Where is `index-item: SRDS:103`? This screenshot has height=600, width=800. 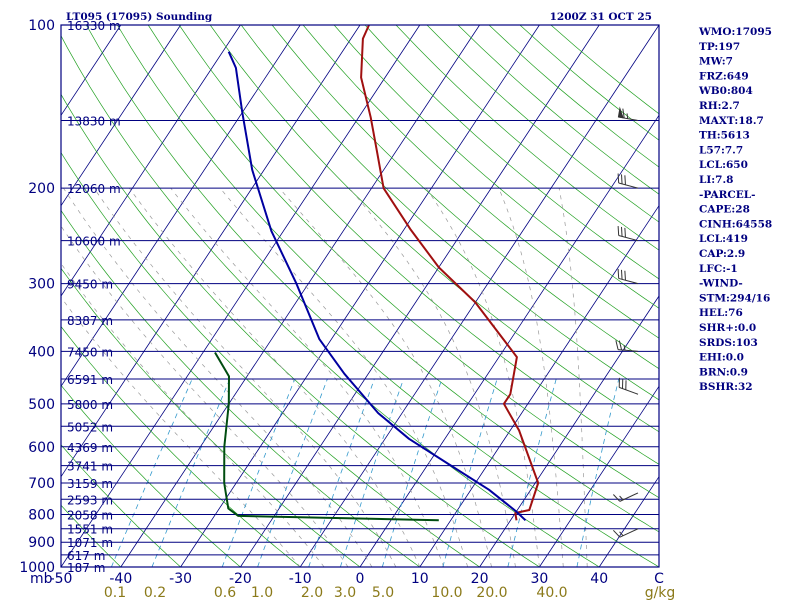 index-item: SRDS:103 is located at coordinates (728, 343).